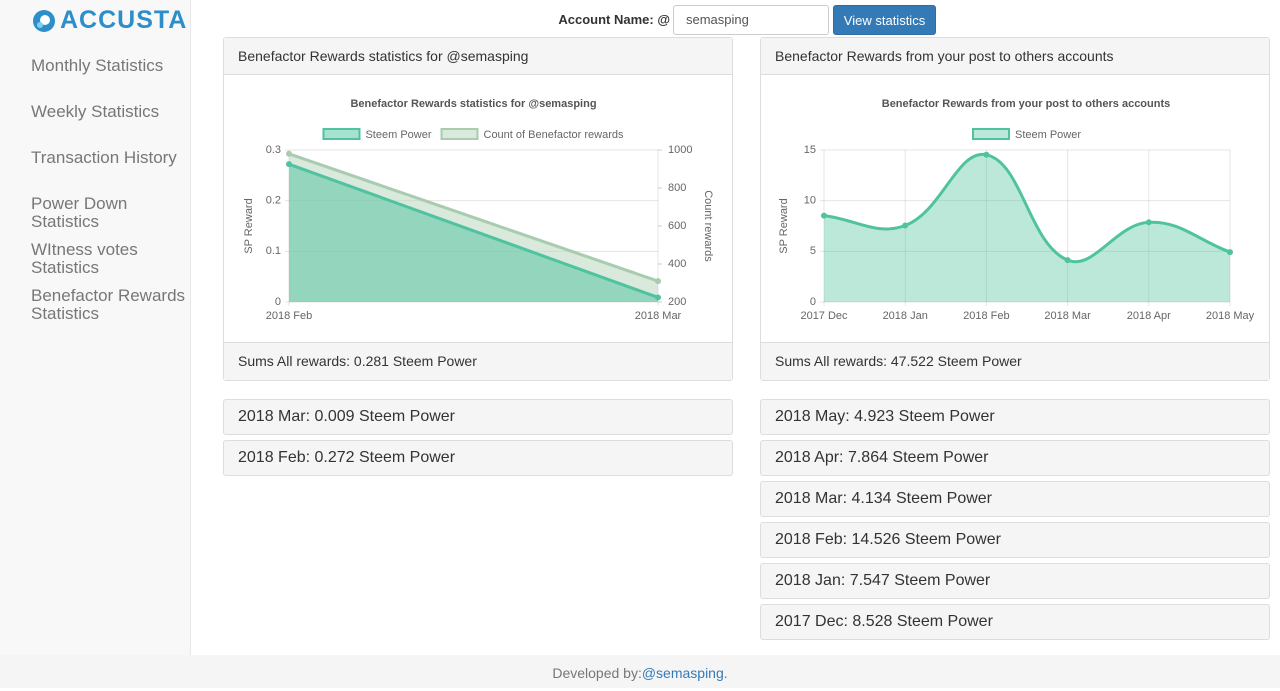 The image size is (1280, 691). I want to click on footer: Developed by:@semasping., so click(640, 671).